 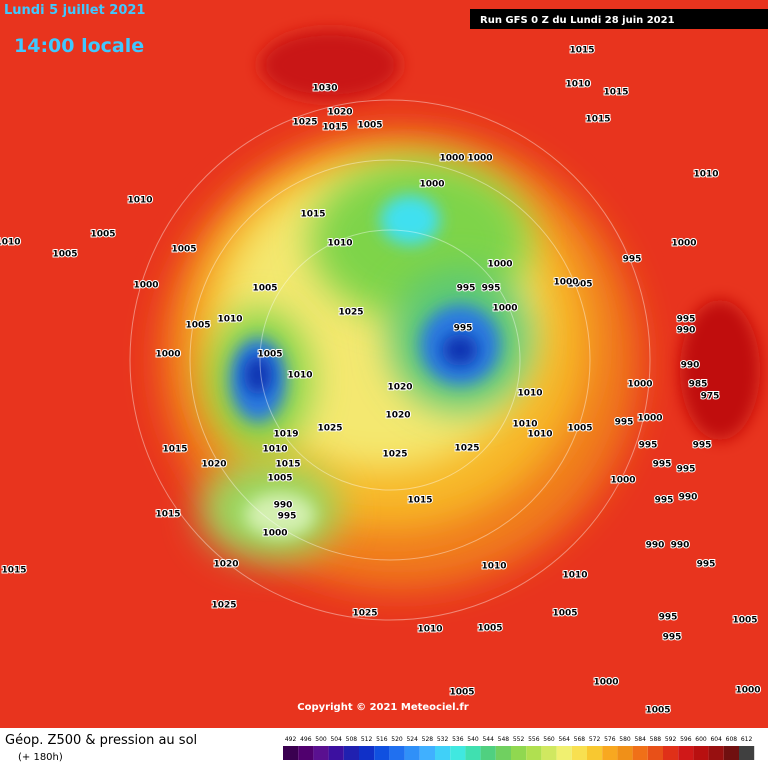 What do you see at coordinates (580, 739) in the screenshot?
I see `colorbar-label: 568` at bounding box center [580, 739].